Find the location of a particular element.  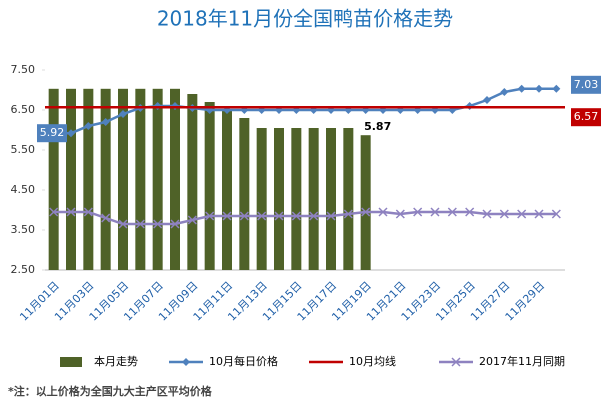

y-tick-label: 2.50 is located at coordinates (23, 269).